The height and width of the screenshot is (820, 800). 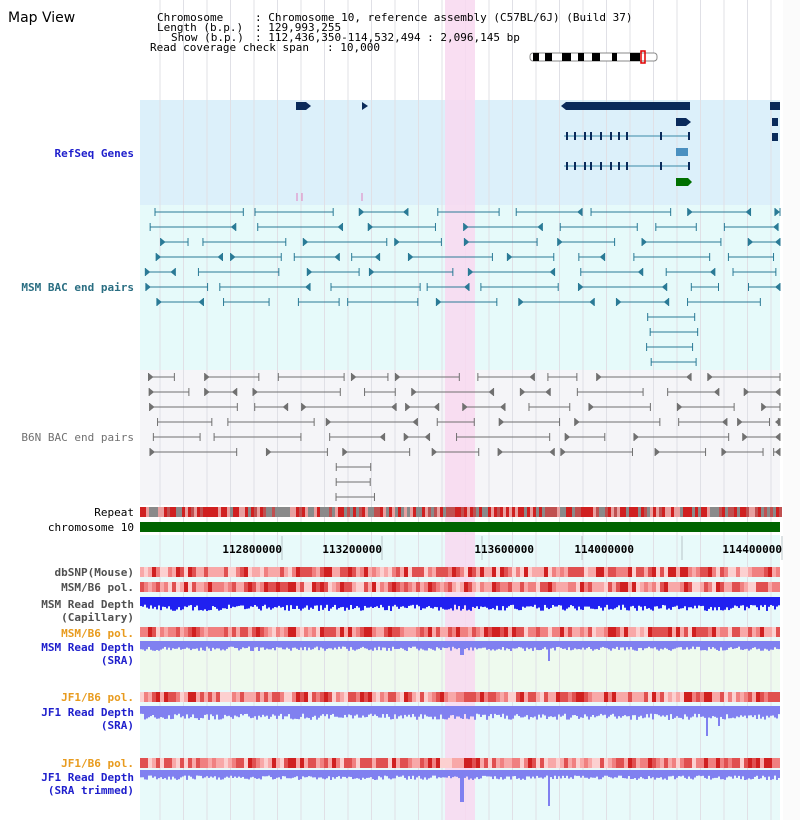 What do you see at coordinates (682, 152) in the screenshot?
I see `gene-block` at bounding box center [682, 152].